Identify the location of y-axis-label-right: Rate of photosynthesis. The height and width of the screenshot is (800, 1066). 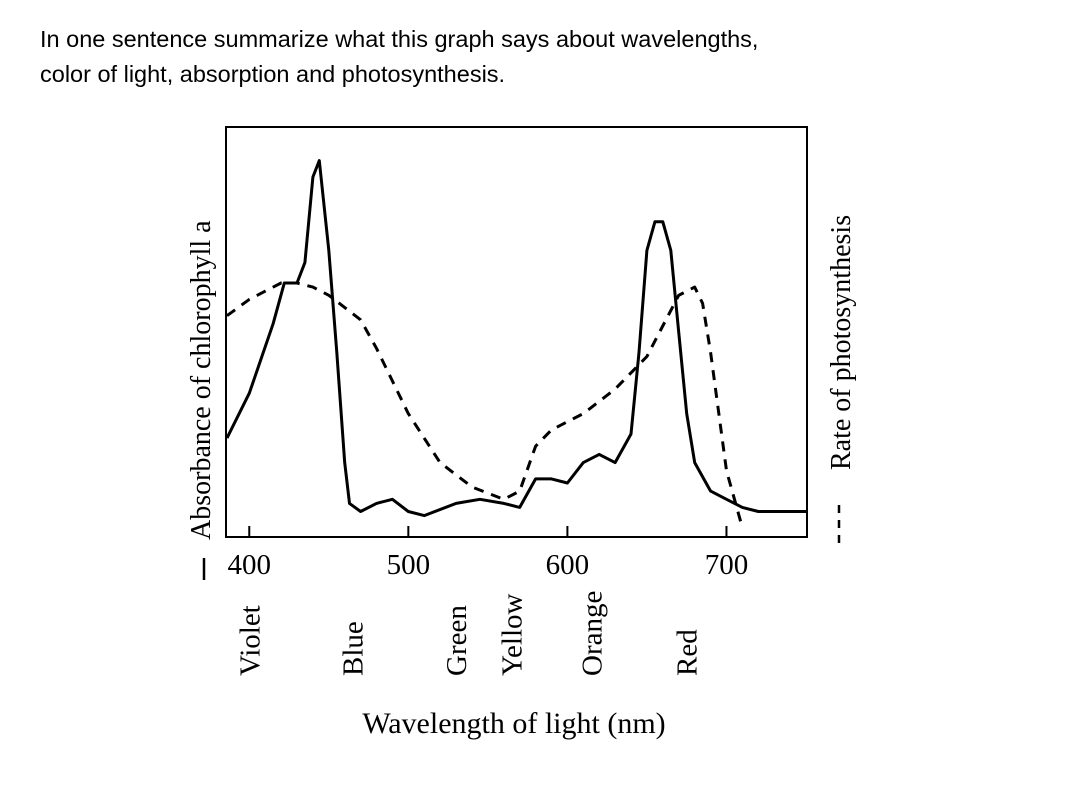
(841, 342).